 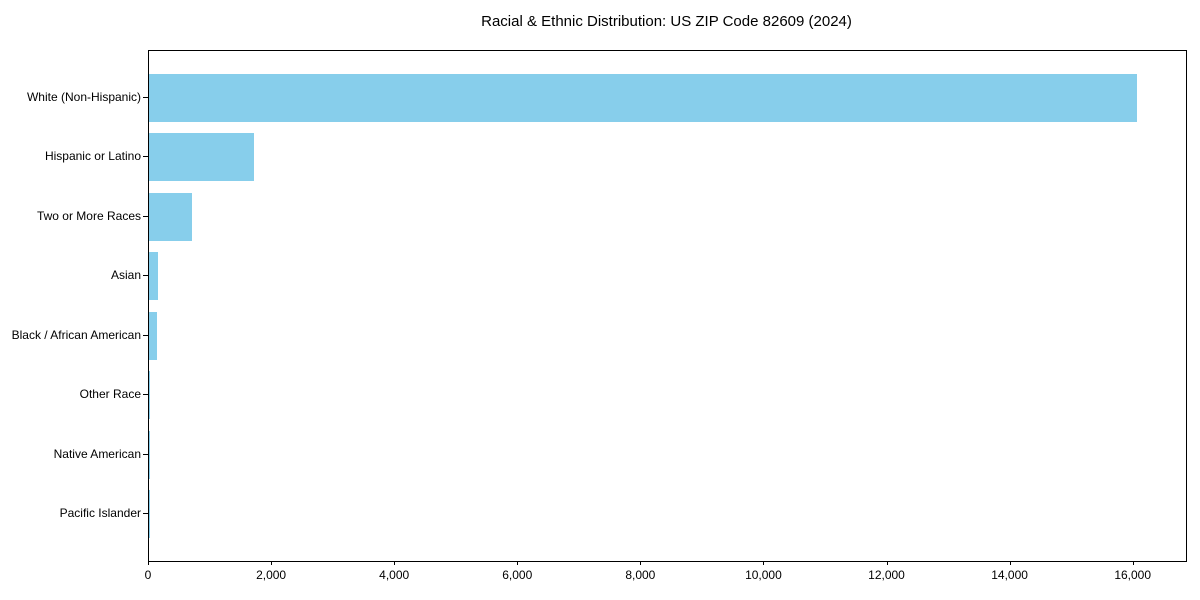 What do you see at coordinates (88, 215) in the screenshot?
I see `y-axis-label-two-or-more-races: Two or More Races` at bounding box center [88, 215].